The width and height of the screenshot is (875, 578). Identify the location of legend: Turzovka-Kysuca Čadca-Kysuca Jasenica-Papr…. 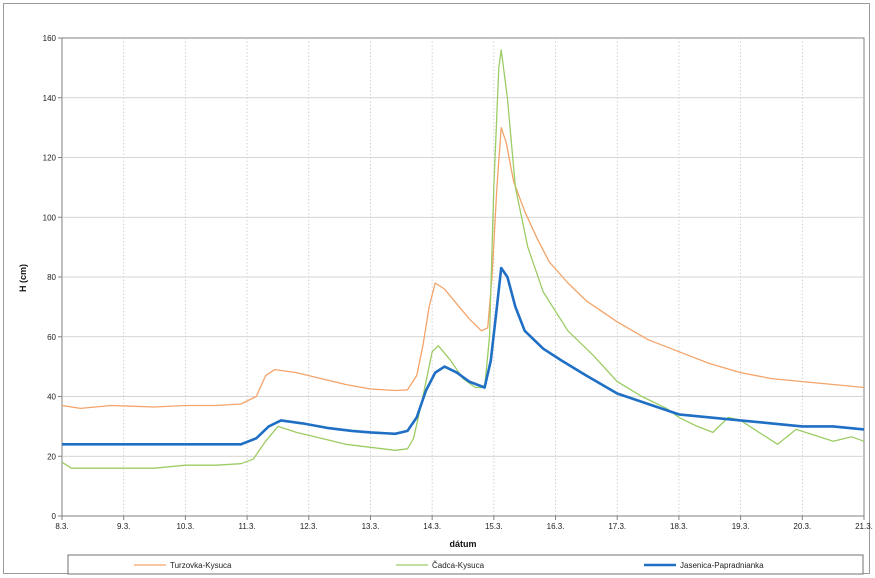
(449, 565).